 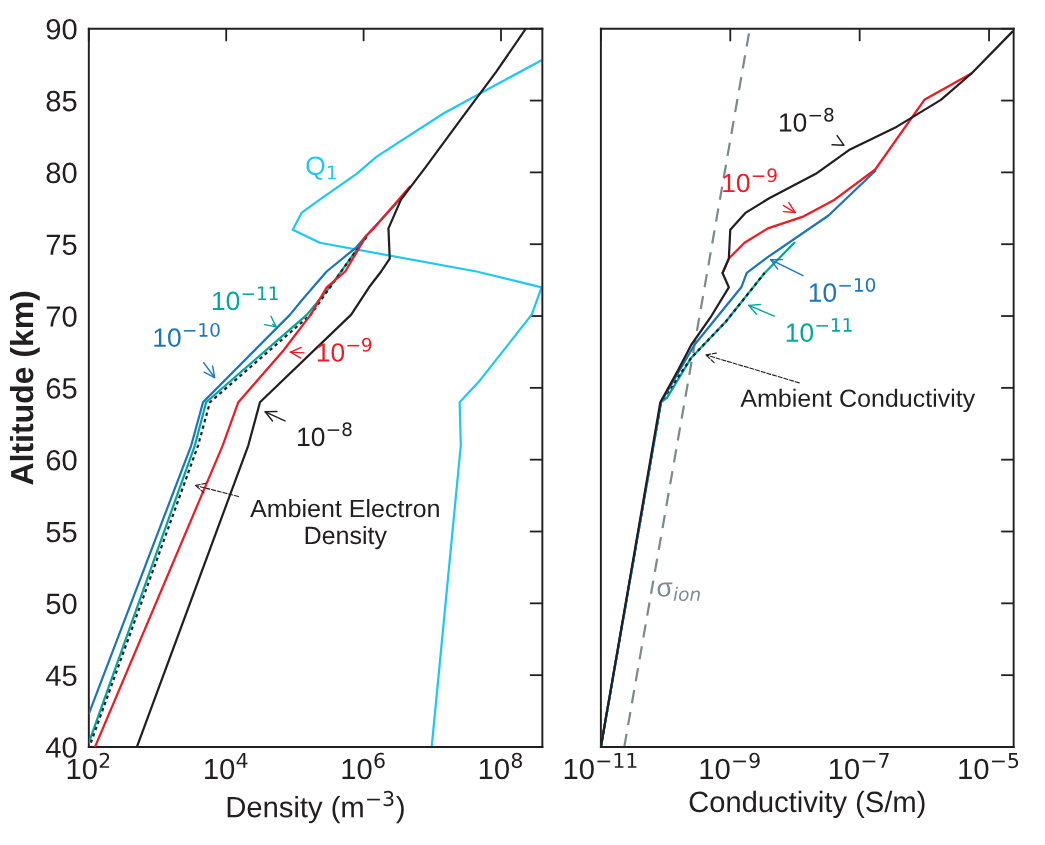 I want to click on y-tick-label: 45, so click(x=61, y=676).